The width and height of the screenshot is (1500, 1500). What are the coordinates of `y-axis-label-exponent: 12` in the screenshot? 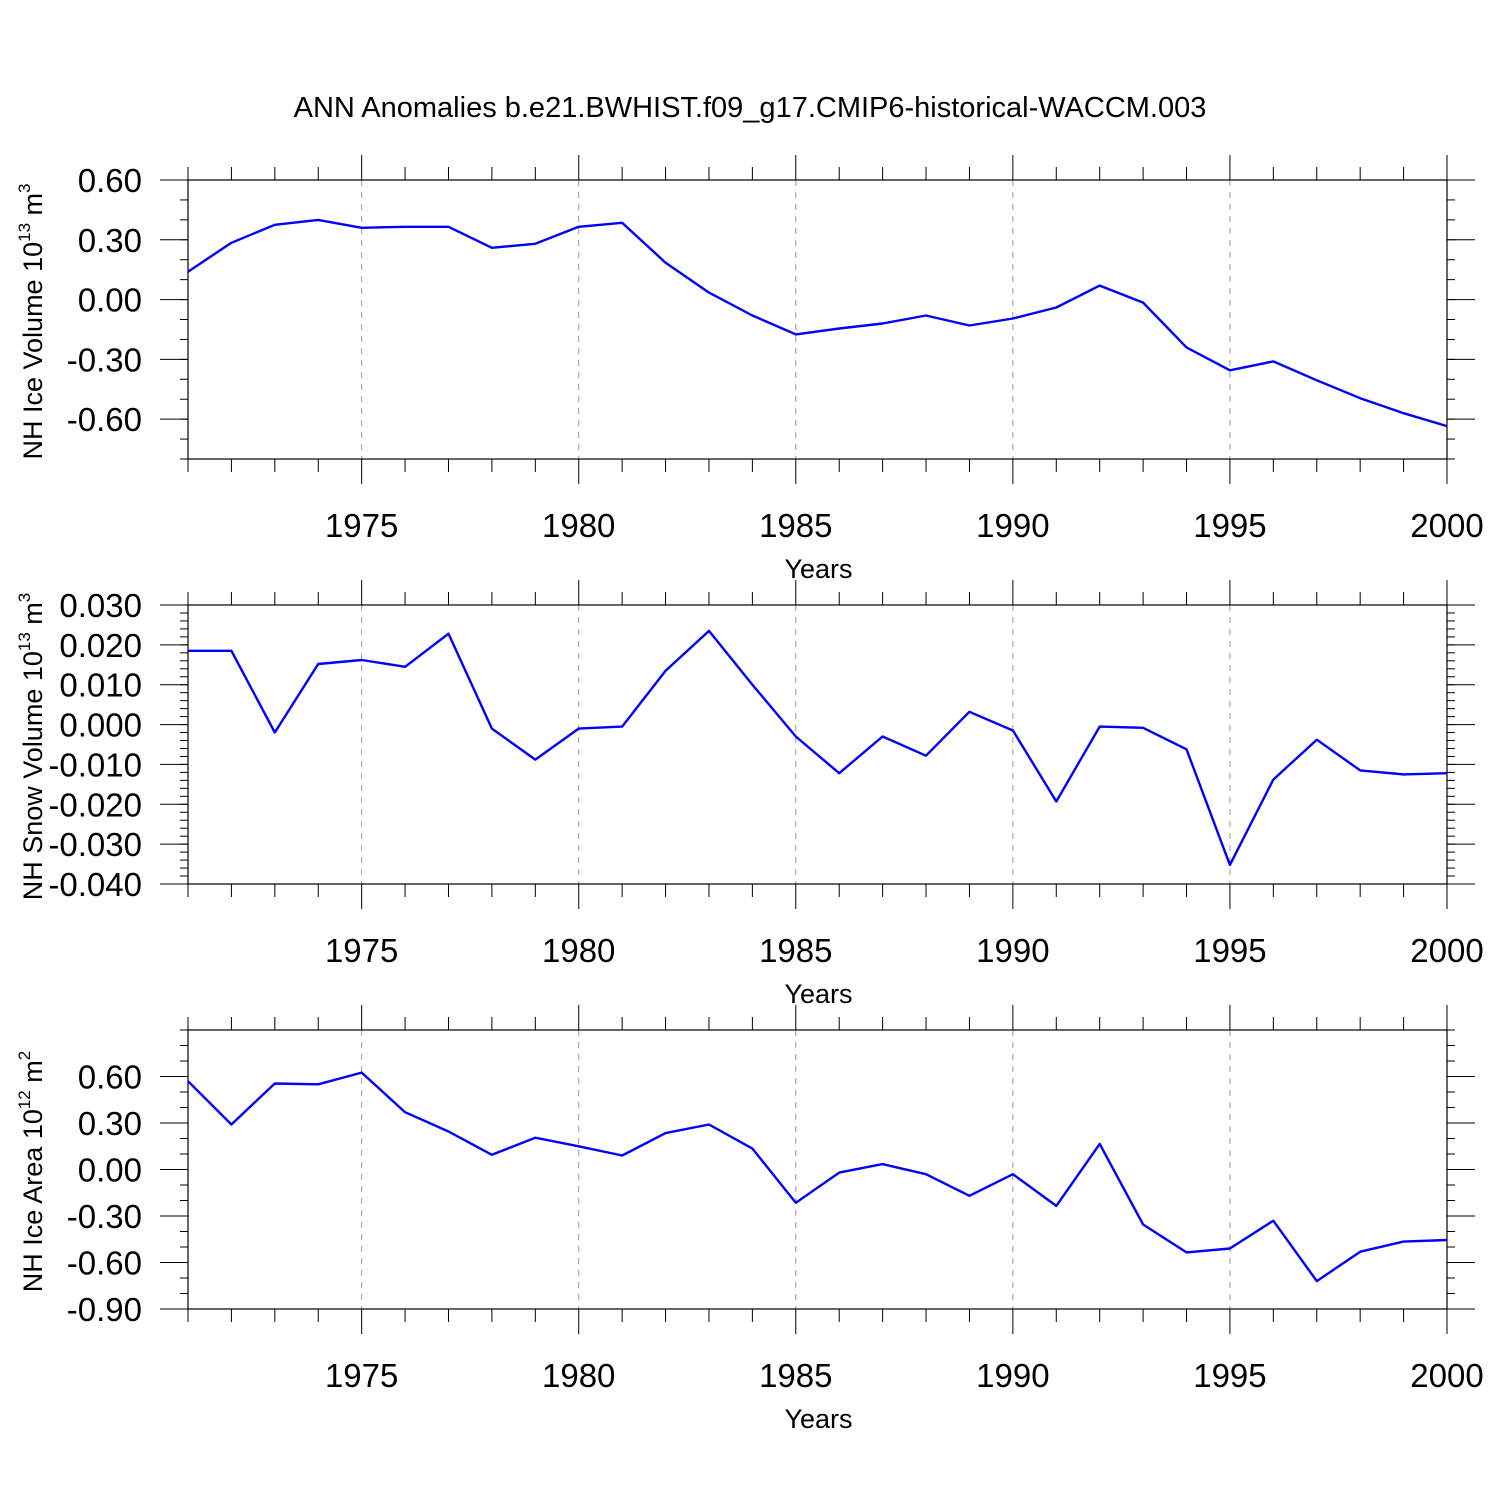 It's located at (24, 1099).